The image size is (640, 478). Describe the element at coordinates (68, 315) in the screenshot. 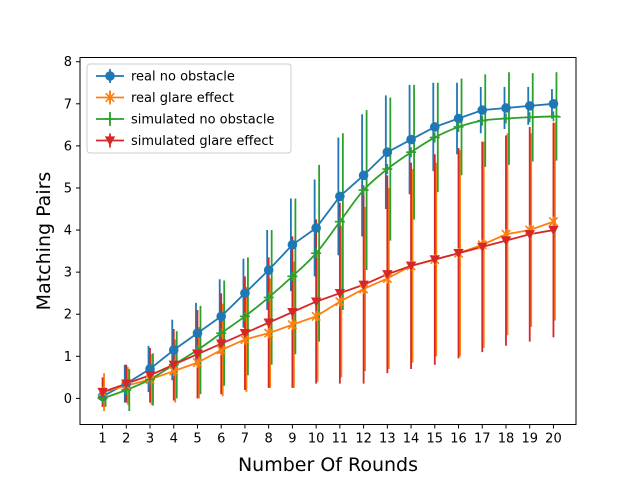

I see `y-tick-label: 2` at that location.